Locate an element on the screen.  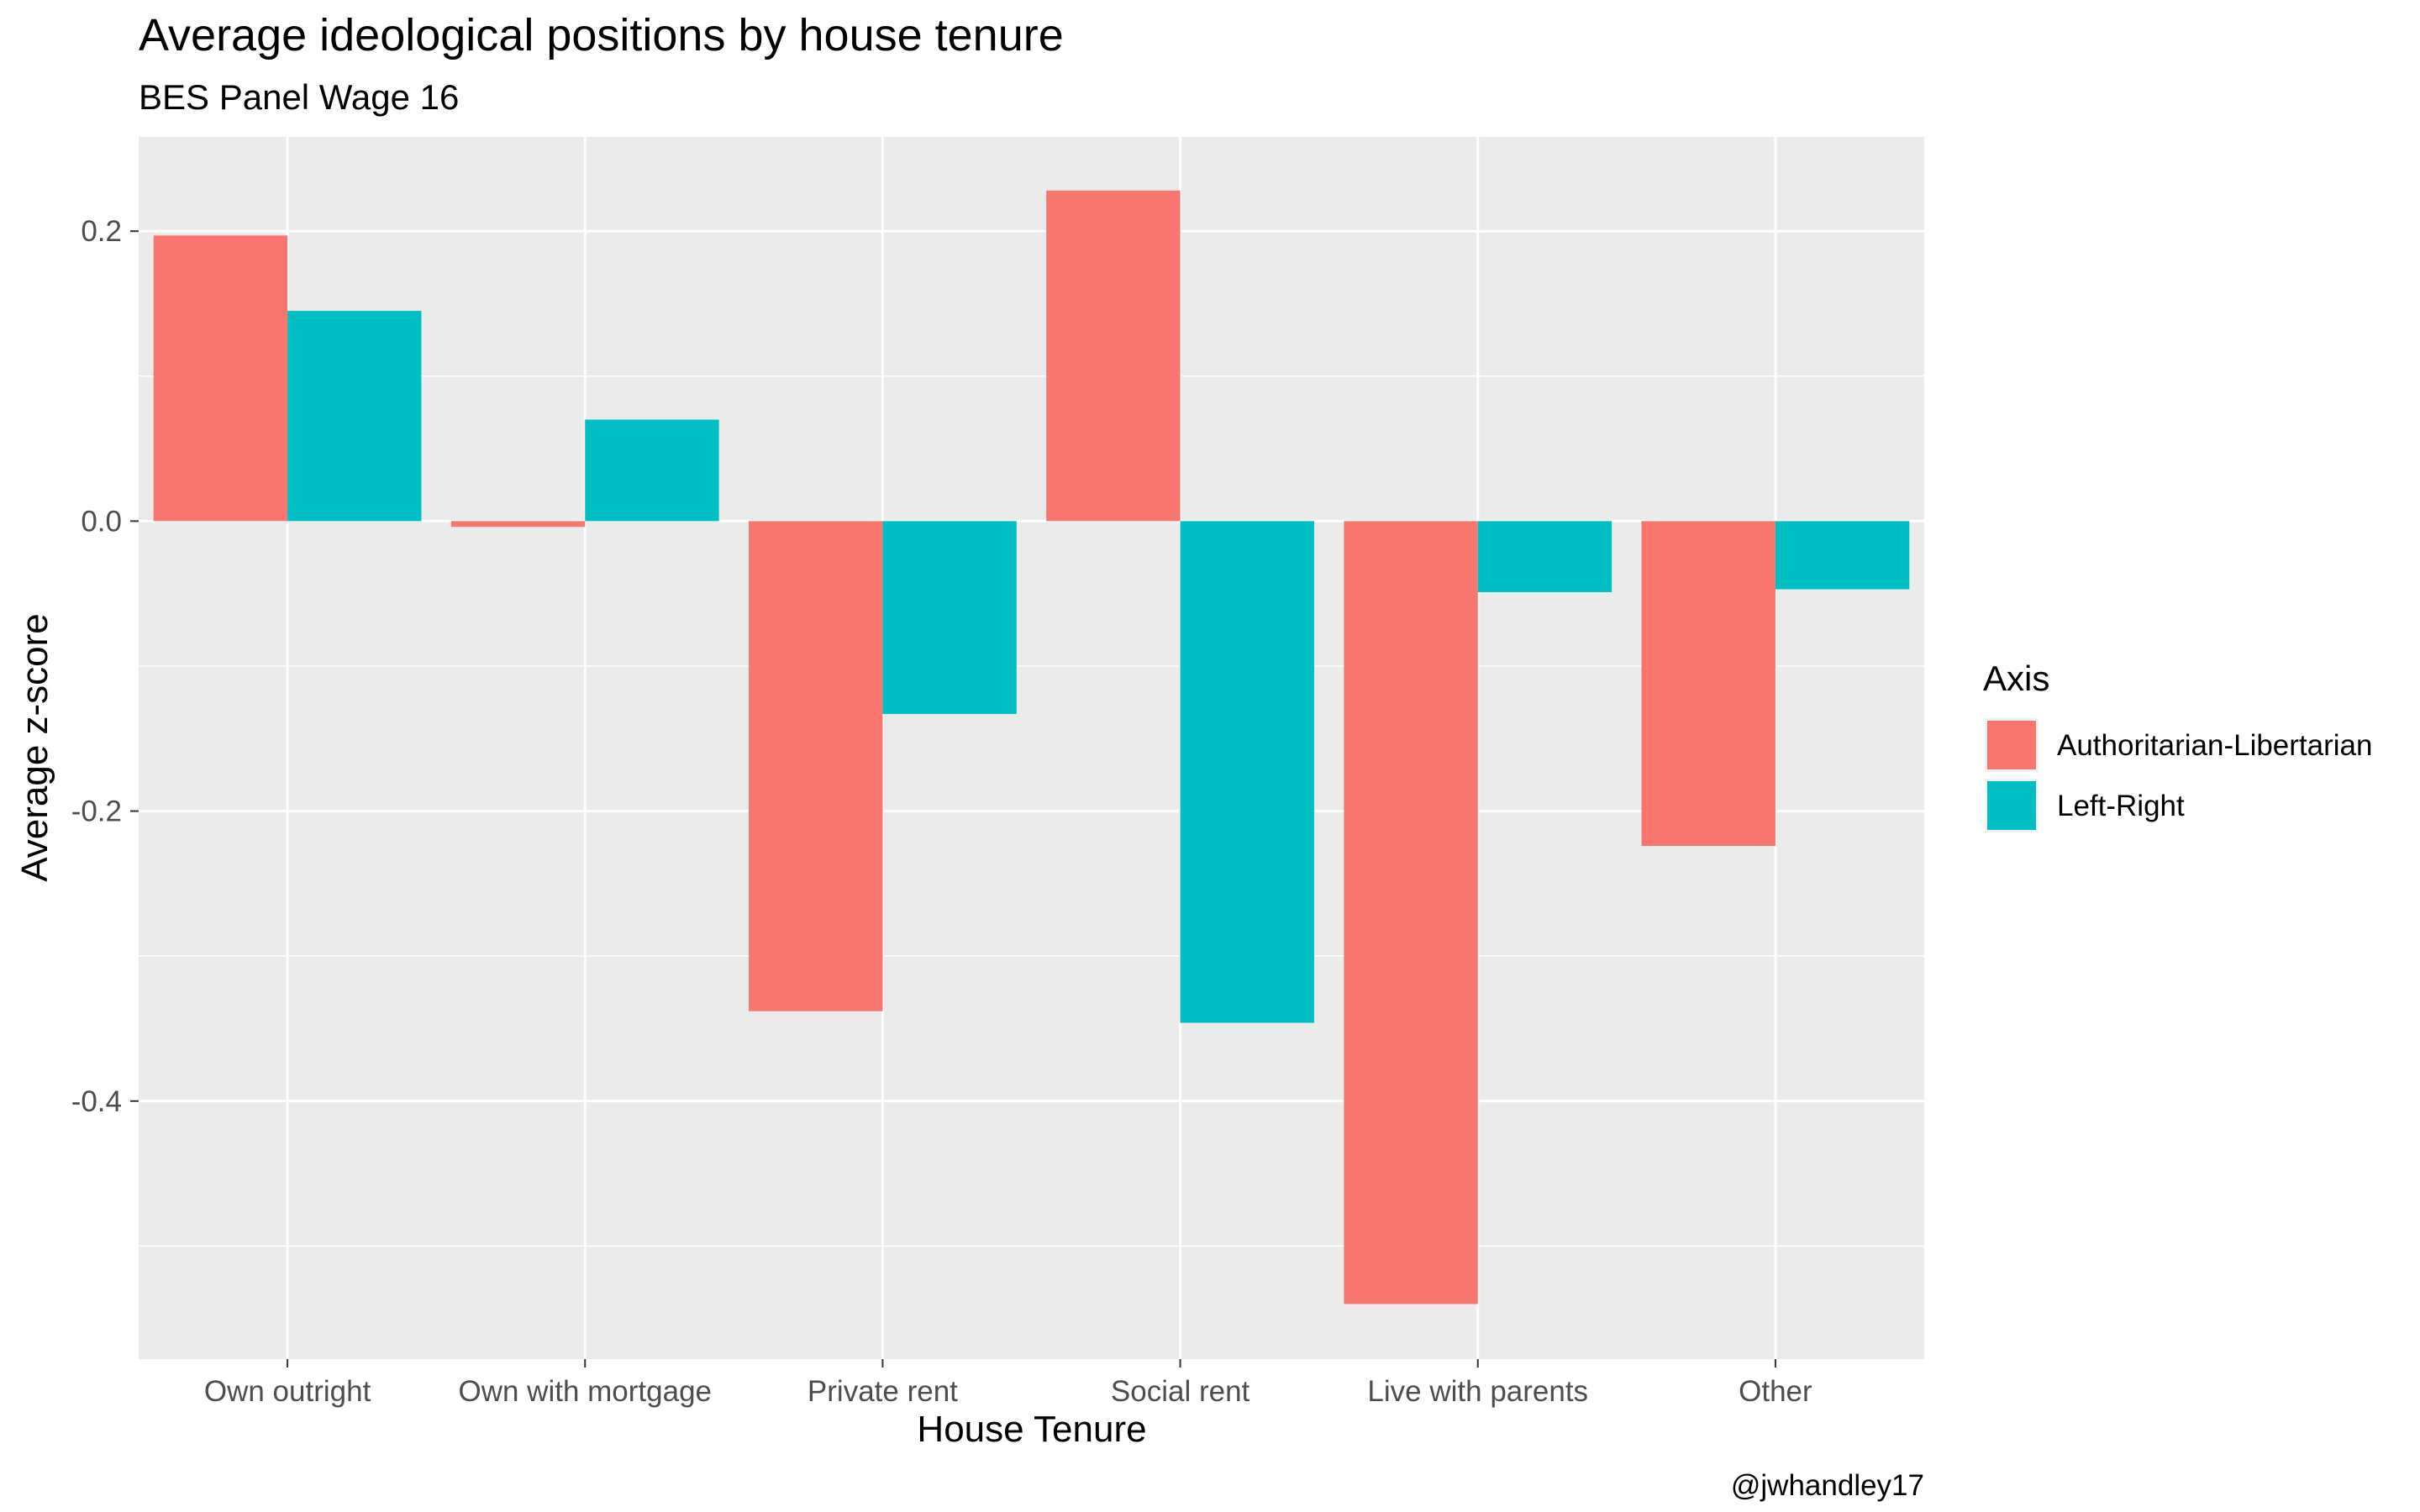
x-tick-label: Own with mortgage is located at coordinates (585, 1391).